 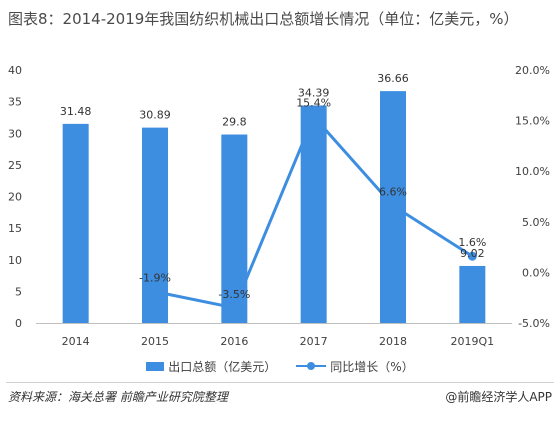 What do you see at coordinates (15, 165) in the screenshot?
I see `left-axis-tick-label: 25` at bounding box center [15, 165].